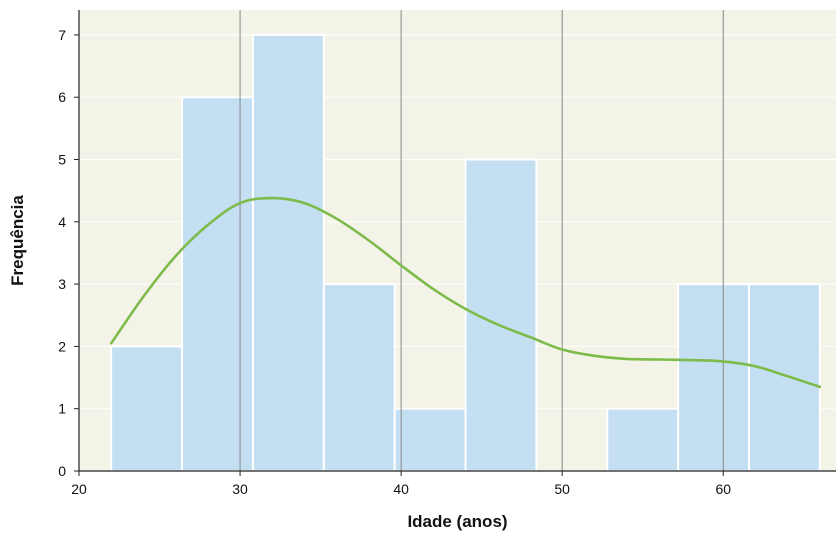  I want to click on x-tick-label: 60, so click(723, 489).